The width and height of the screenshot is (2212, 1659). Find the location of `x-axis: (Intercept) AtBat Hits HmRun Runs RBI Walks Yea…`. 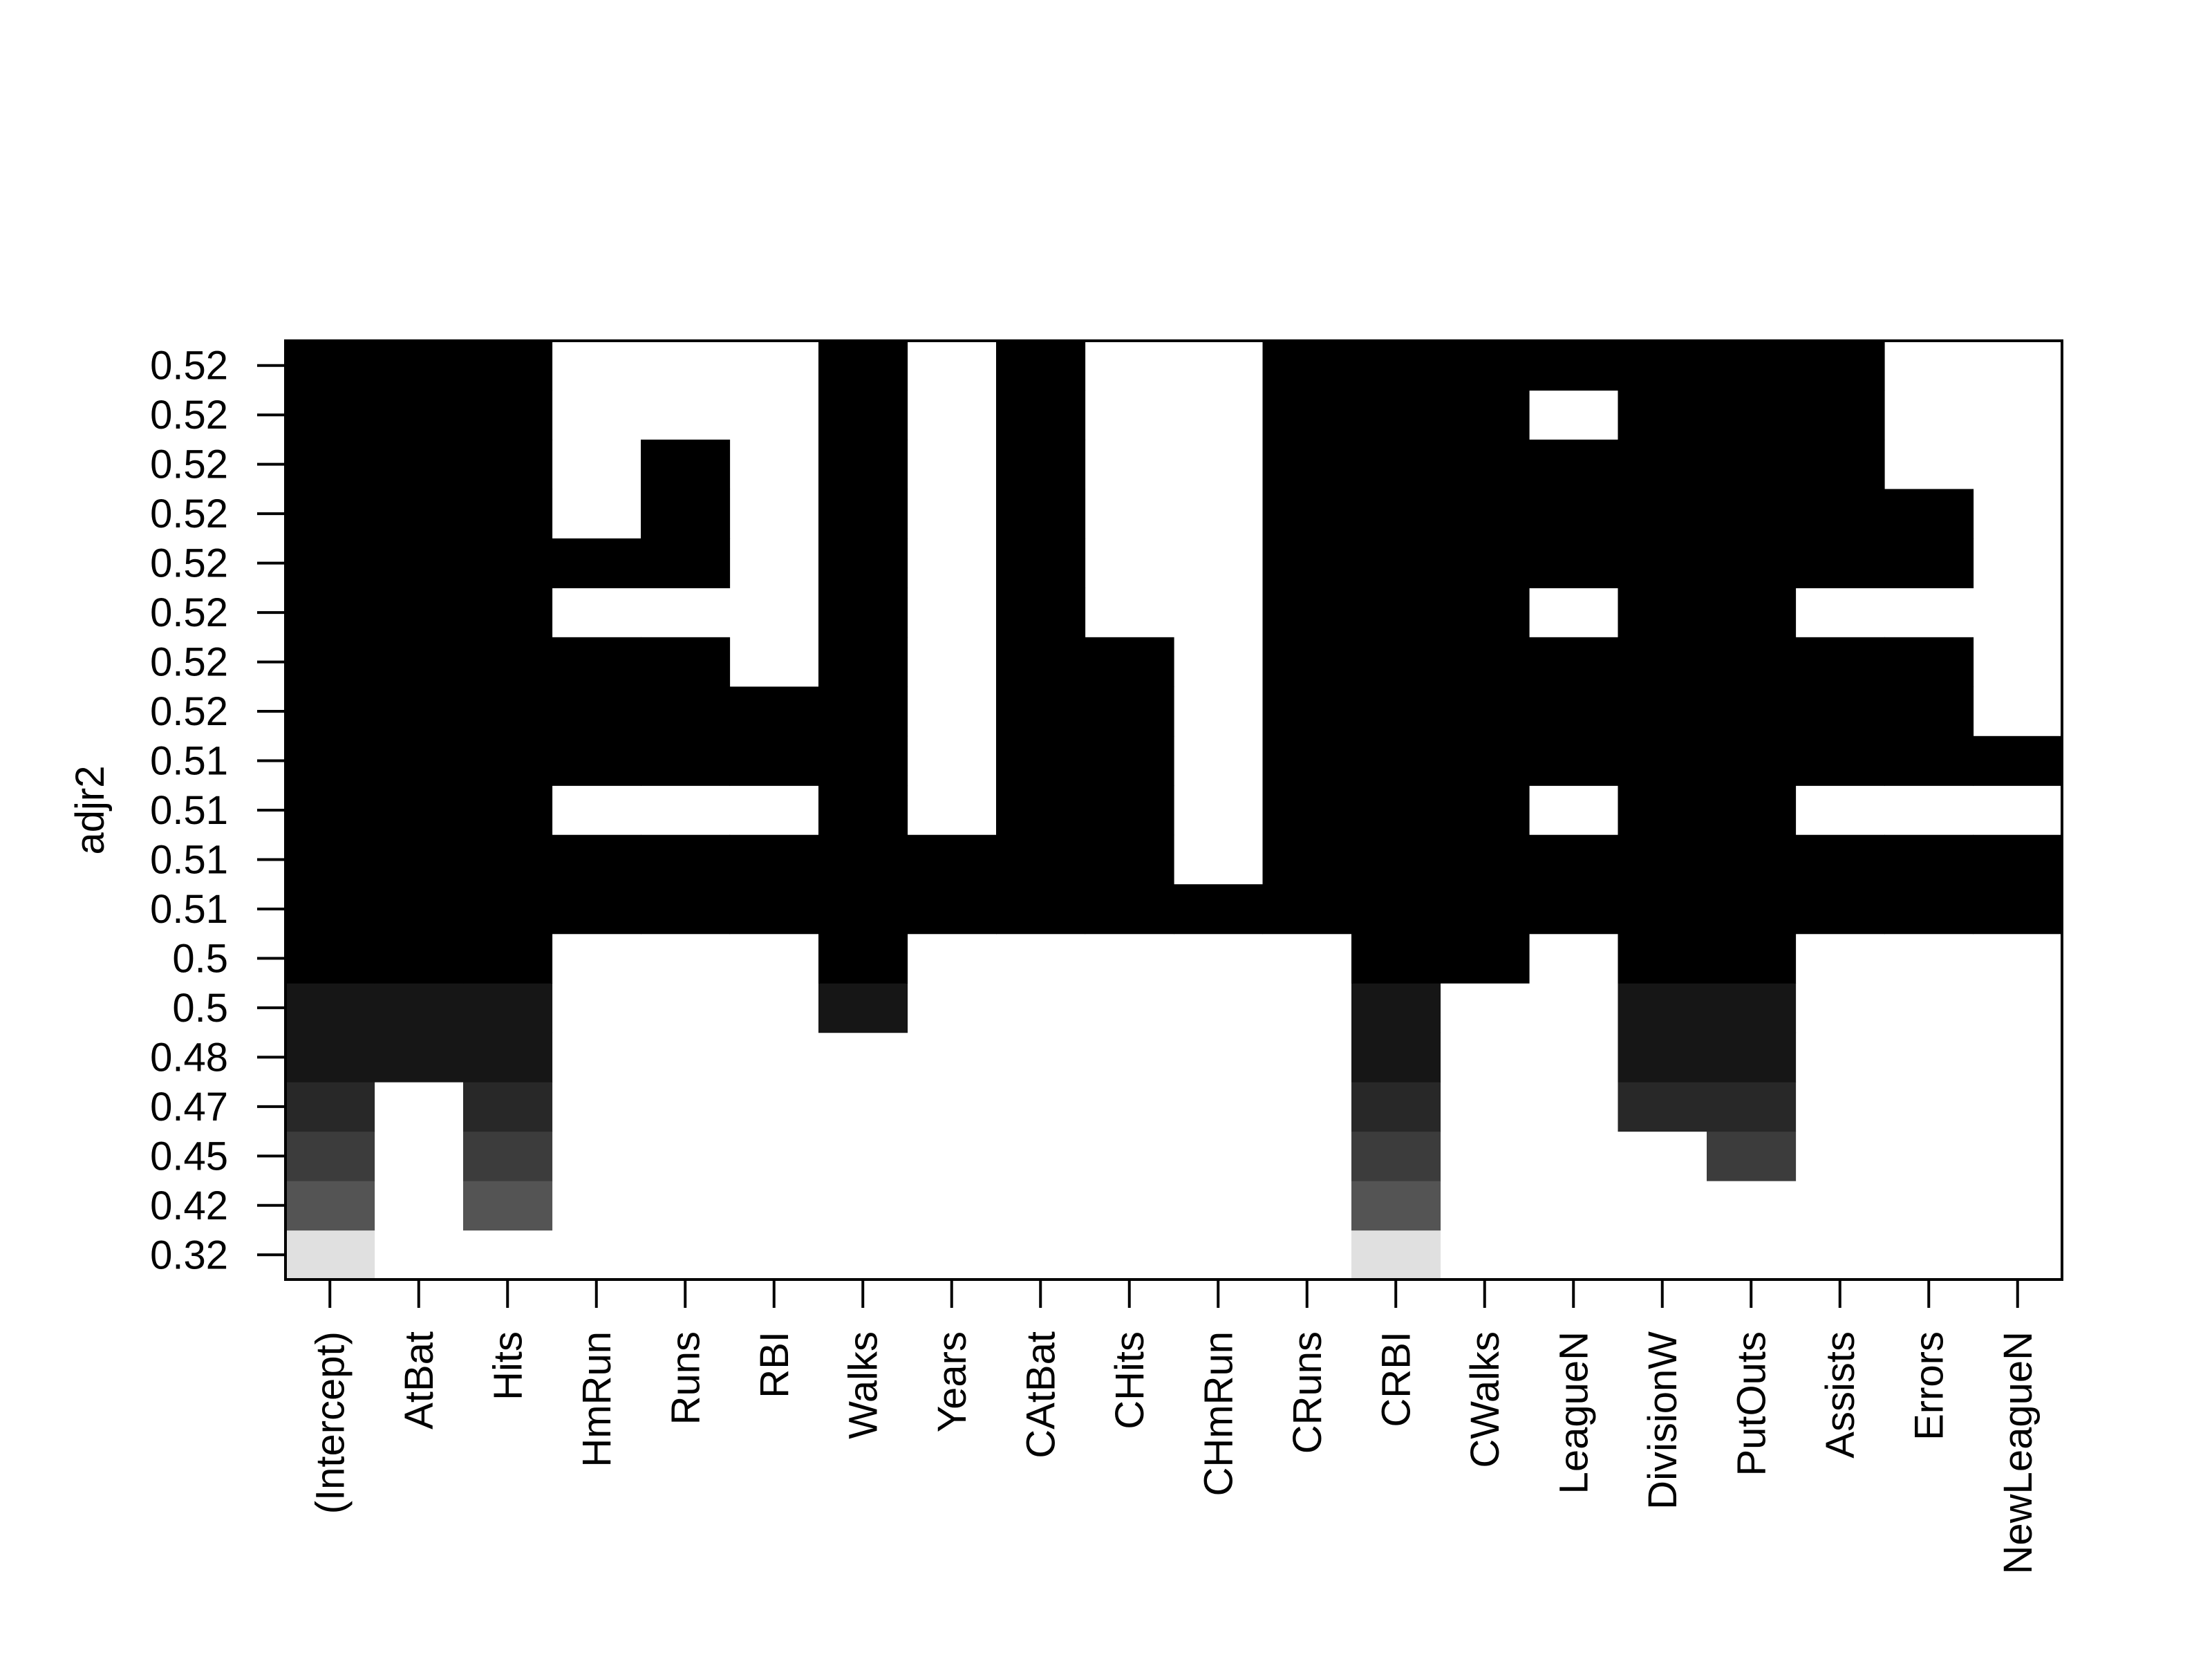

x-axis: (Intercept) AtBat Hits HmRun Runs RBI Walks Yea… is located at coordinates (1174, 1427).